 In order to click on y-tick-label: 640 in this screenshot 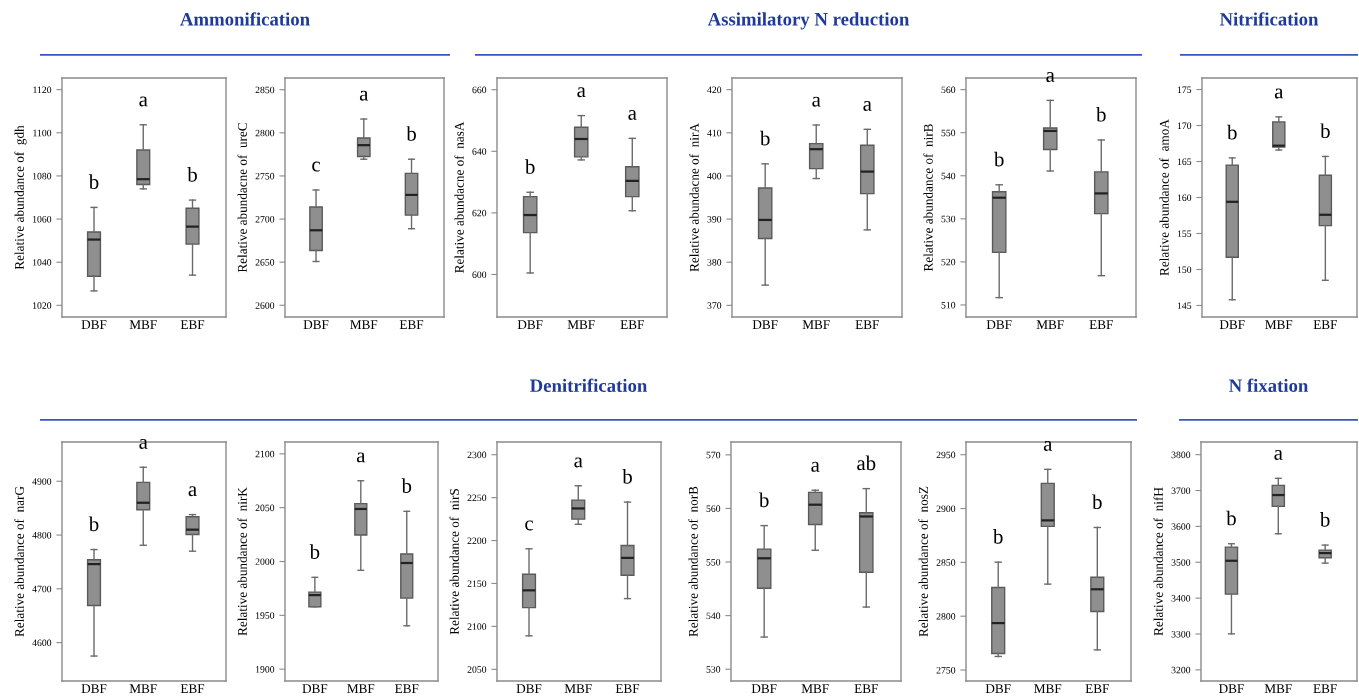, I will do `click(479, 151)`.